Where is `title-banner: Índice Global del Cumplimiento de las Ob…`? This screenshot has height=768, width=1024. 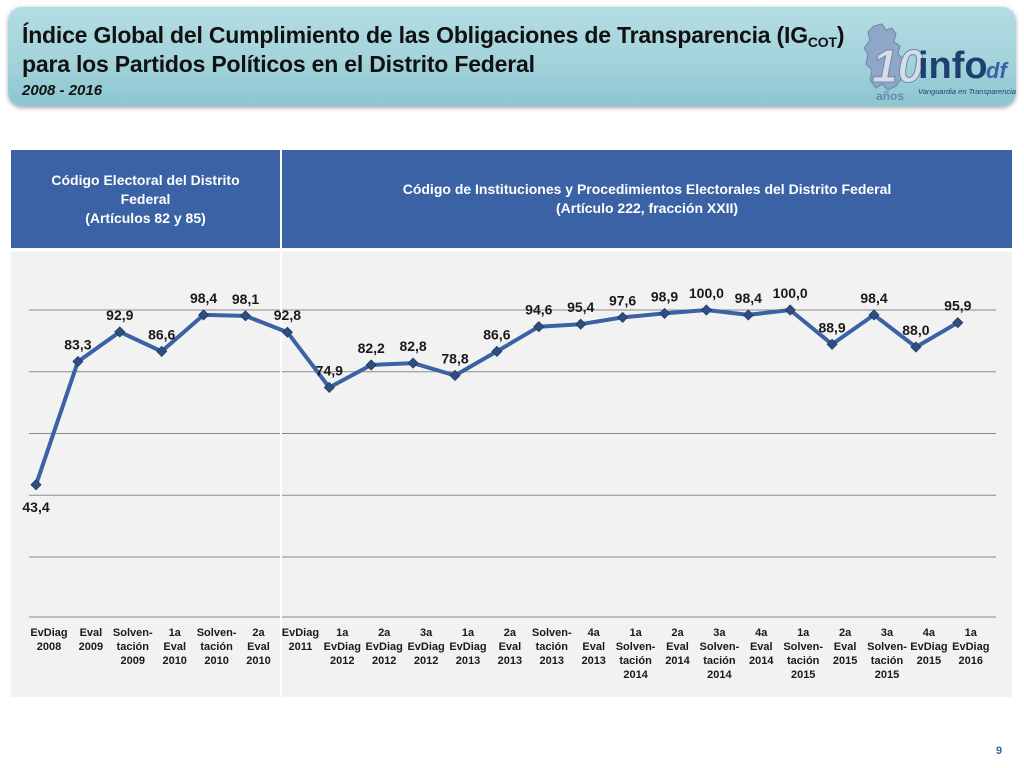 title-banner: Índice Global del Cumplimiento de las Ob… is located at coordinates (512, 56).